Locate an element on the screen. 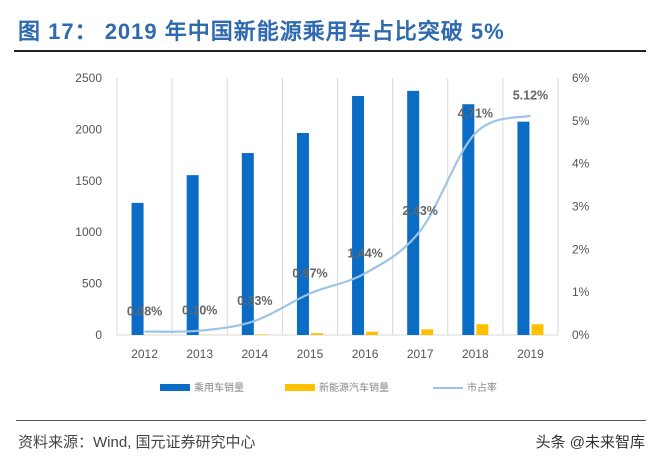  source-note: 资料来源：Wind, 国元证券研究中心 is located at coordinates (137, 442).